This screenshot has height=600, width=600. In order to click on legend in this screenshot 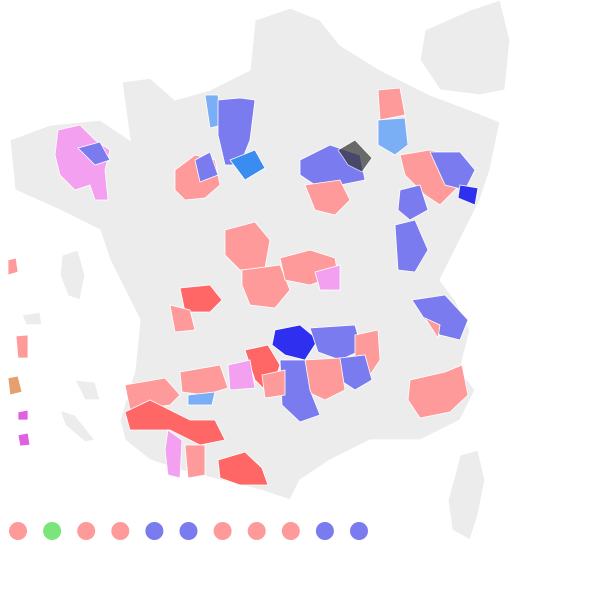, I will do `click(188, 531)`.